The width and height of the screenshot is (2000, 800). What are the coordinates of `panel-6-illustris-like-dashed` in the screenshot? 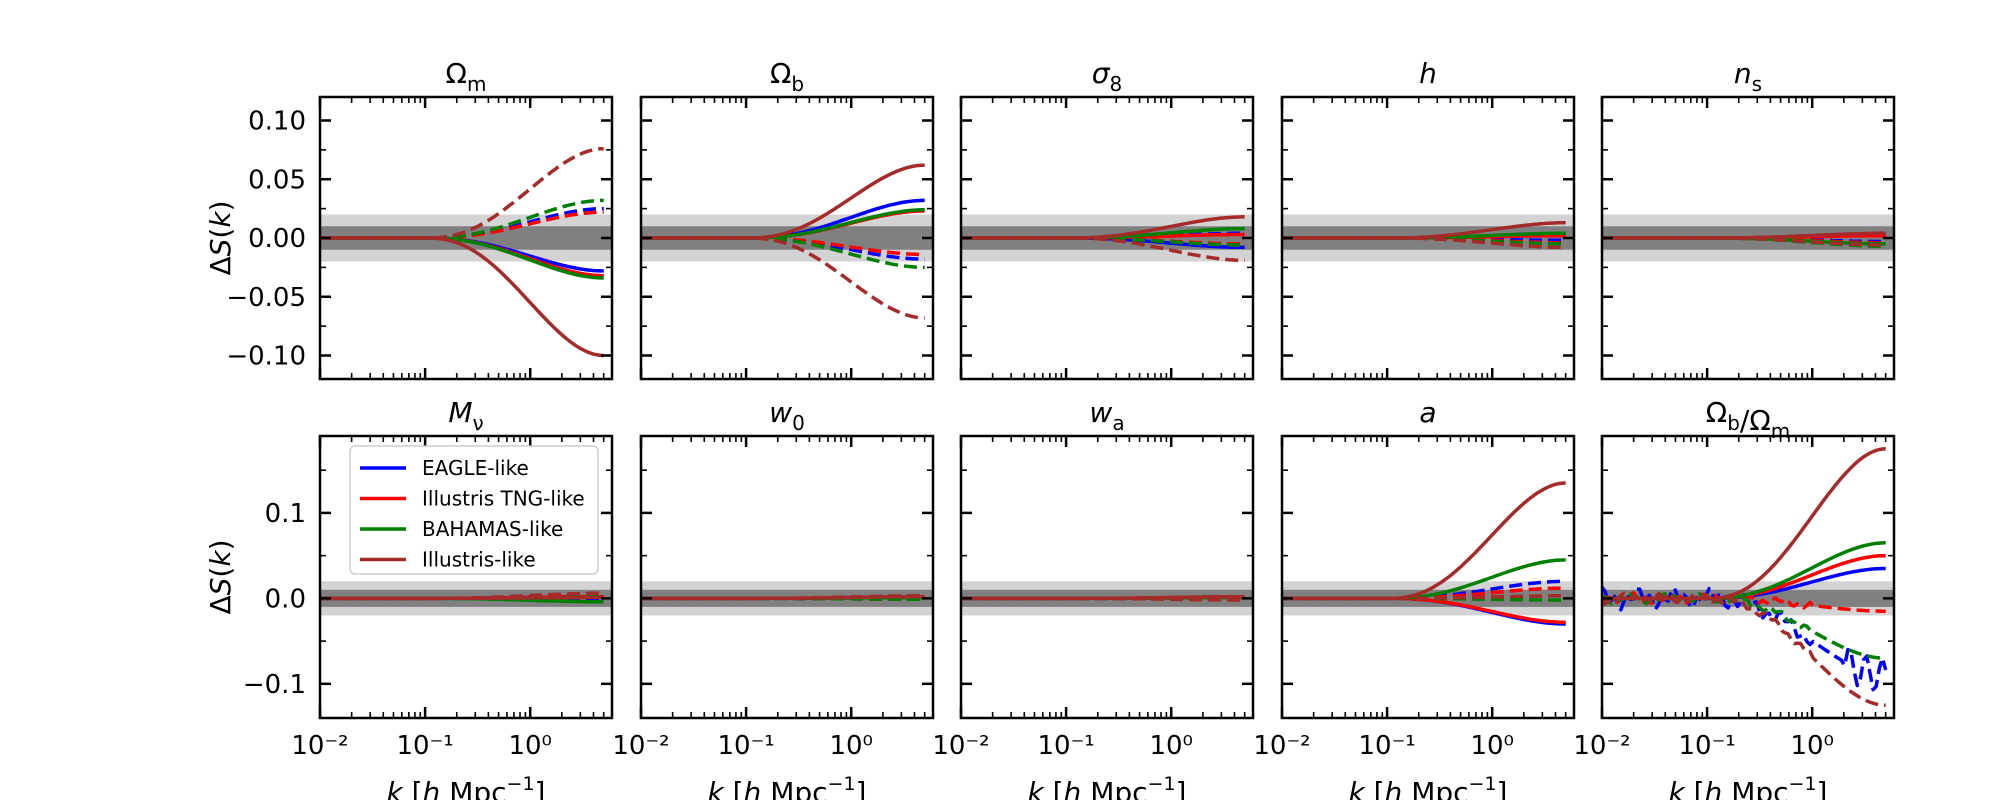 It's located at (462, 596).